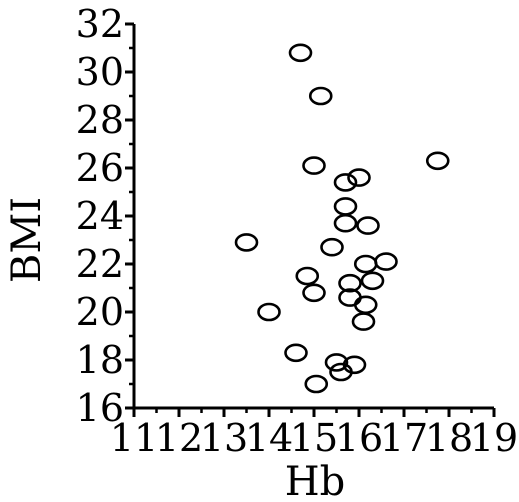  What do you see at coordinates (100, 408) in the screenshot?
I see `y-tick-label: 16` at bounding box center [100, 408].